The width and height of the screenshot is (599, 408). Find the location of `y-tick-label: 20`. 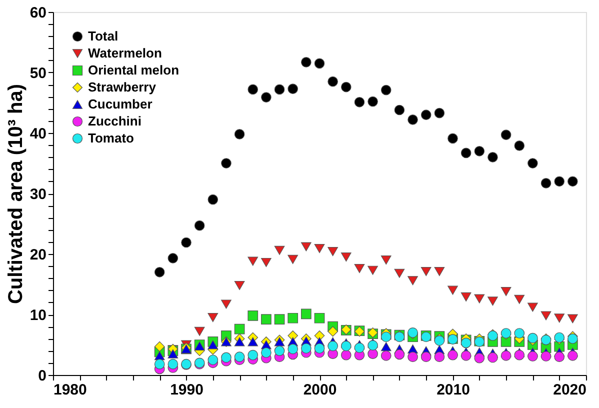

y-tick-label: 20 is located at coordinates (38, 255).